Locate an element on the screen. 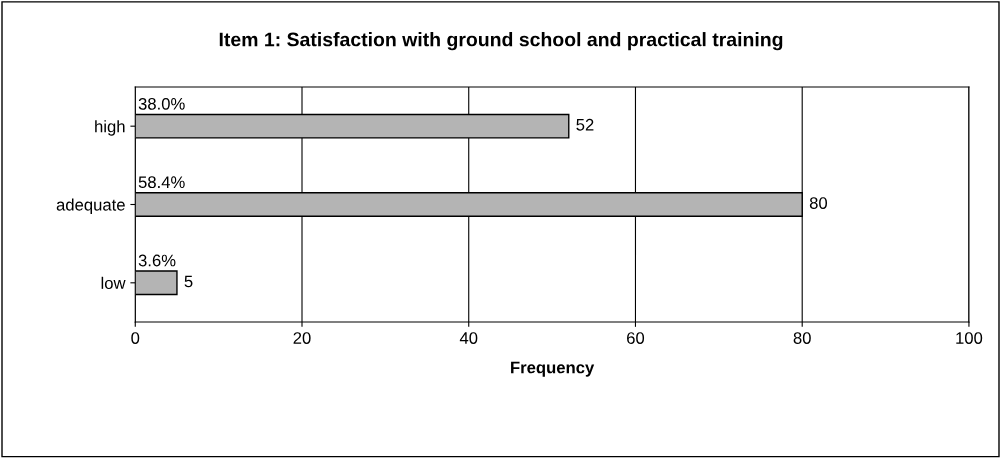 The height and width of the screenshot is (458, 1002). data-label: 52 is located at coordinates (585, 124).